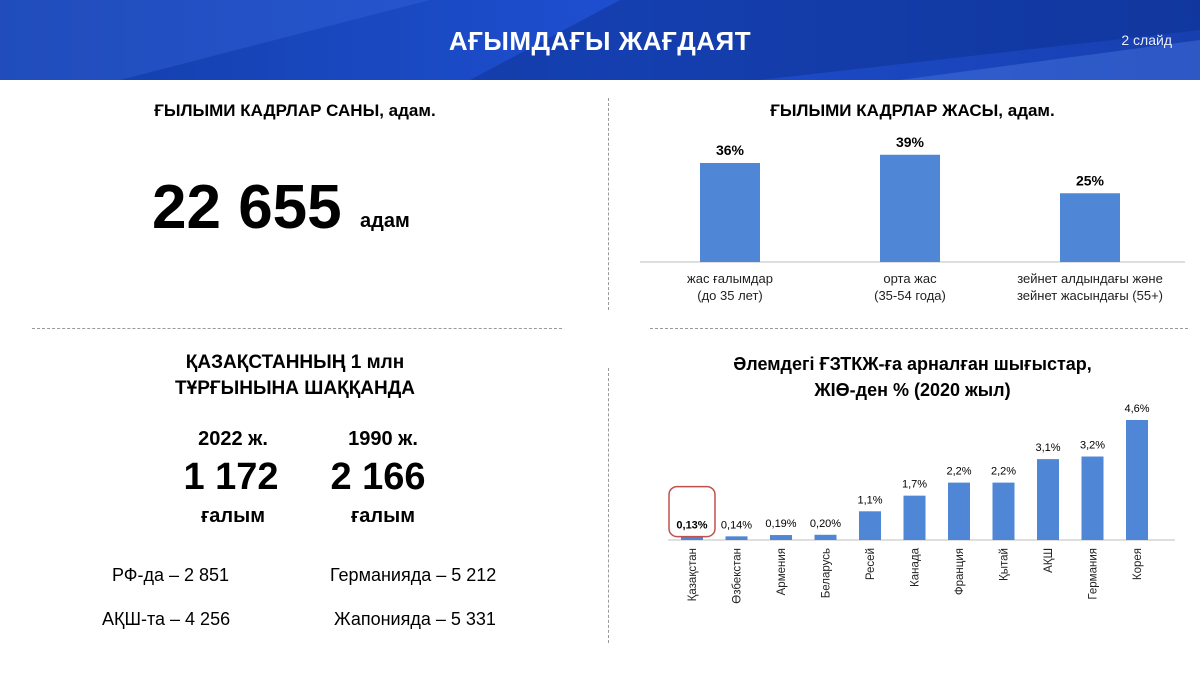 The image size is (1200, 675). Describe the element at coordinates (910, 142) in the screenshot. I see `age-bar-value-label: 39%` at that location.